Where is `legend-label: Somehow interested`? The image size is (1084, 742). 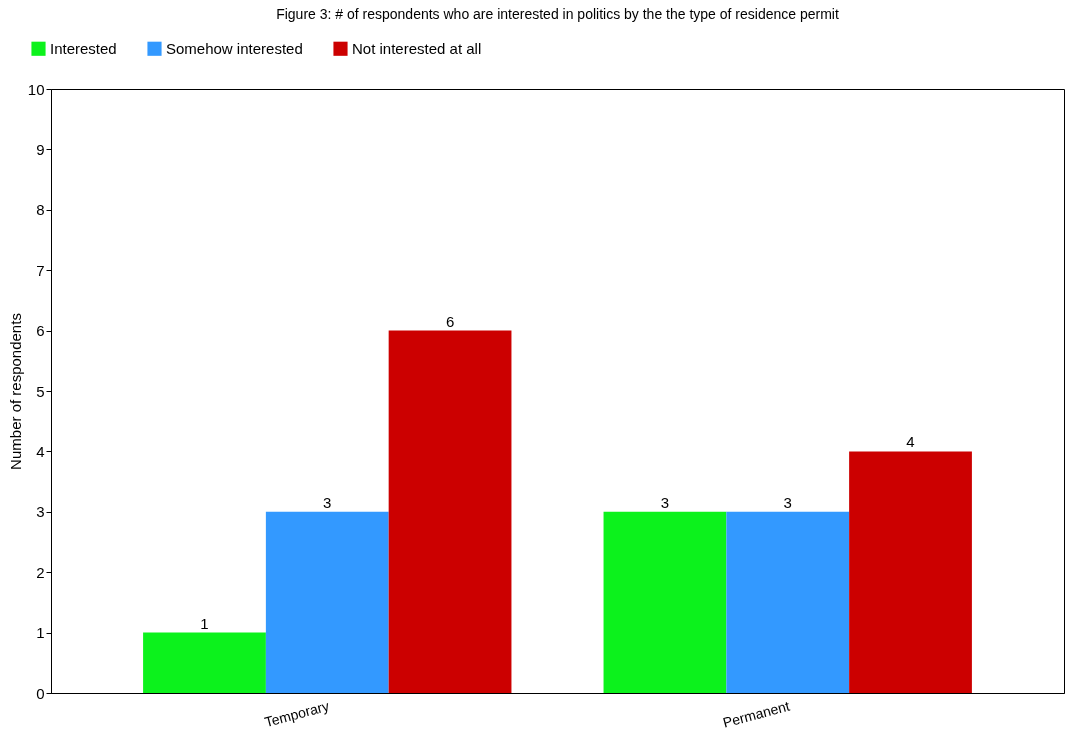 legend-label: Somehow interested is located at coordinates (234, 48).